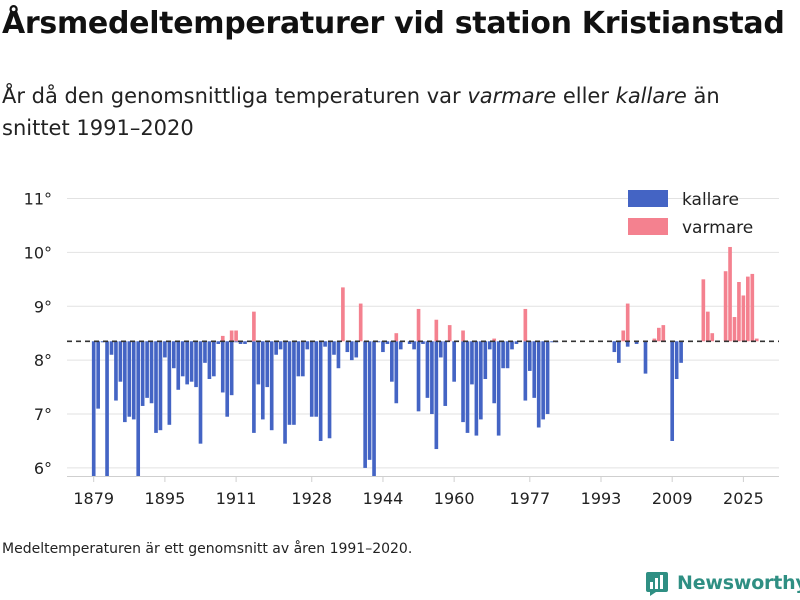 The width and height of the screenshot is (800, 600). I want to click on bar-kallare-1972, so click(507, 355).